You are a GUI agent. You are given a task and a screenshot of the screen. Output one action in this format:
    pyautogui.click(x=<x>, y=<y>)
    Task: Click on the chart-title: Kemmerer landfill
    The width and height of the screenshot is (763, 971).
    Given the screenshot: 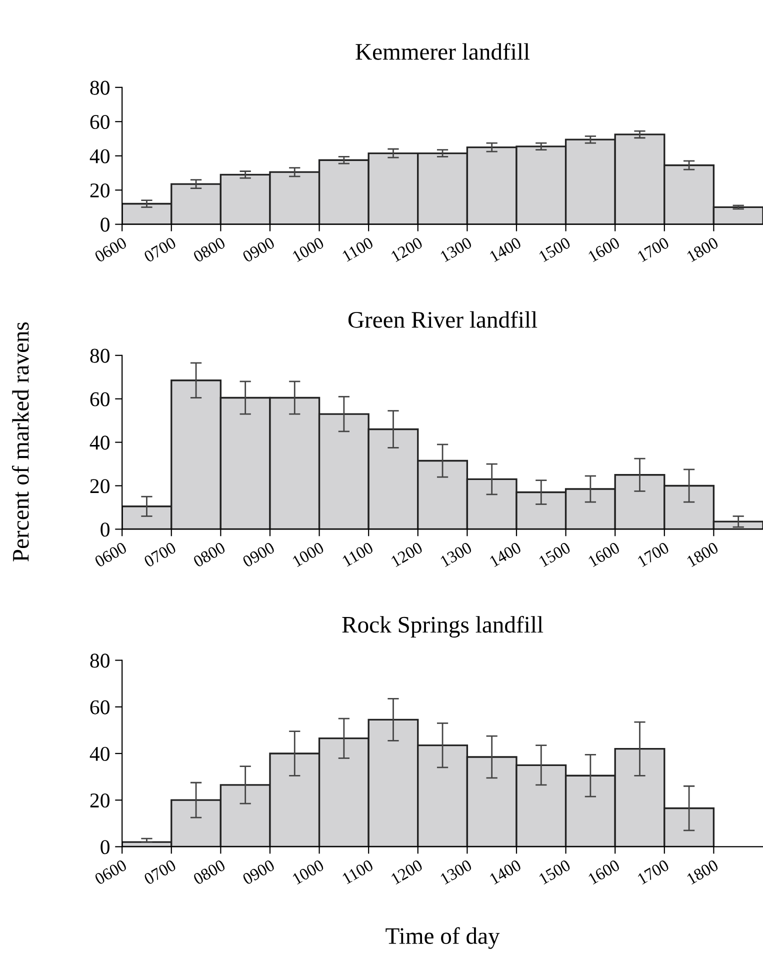 What is the action you would take?
    pyautogui.click(x=443, y=51)
    